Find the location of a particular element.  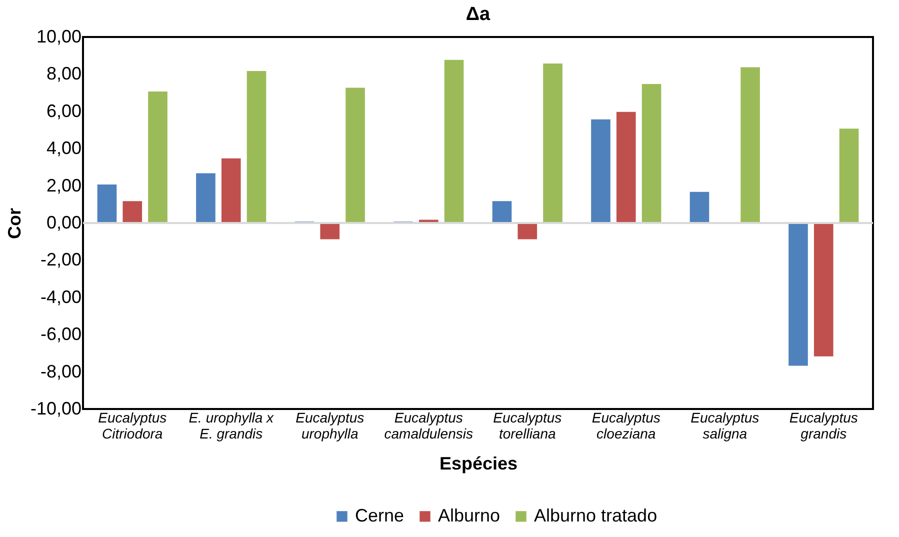

x-tick-label: Eucalyptus cloeziana is located at coordinates (626, 426).